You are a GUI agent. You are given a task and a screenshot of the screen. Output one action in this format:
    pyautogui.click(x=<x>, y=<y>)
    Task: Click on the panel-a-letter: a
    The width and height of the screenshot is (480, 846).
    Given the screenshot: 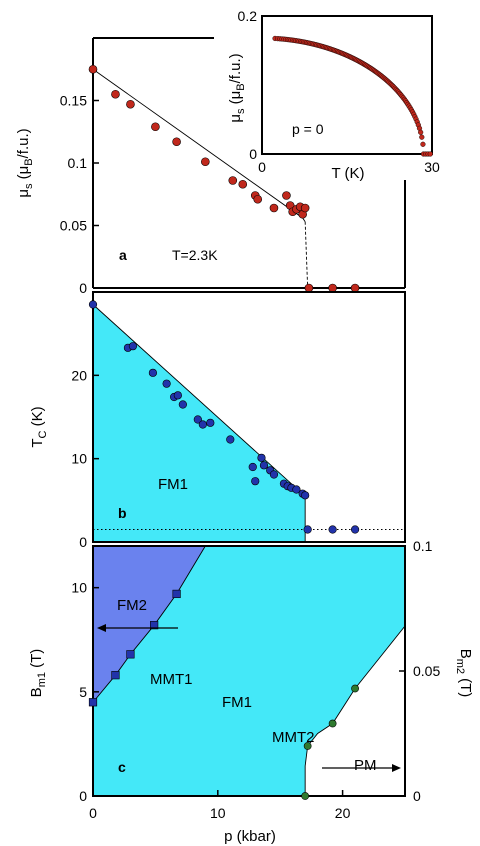 What is the action you would take?
    pyautogui.click(x=123, y=255)
    